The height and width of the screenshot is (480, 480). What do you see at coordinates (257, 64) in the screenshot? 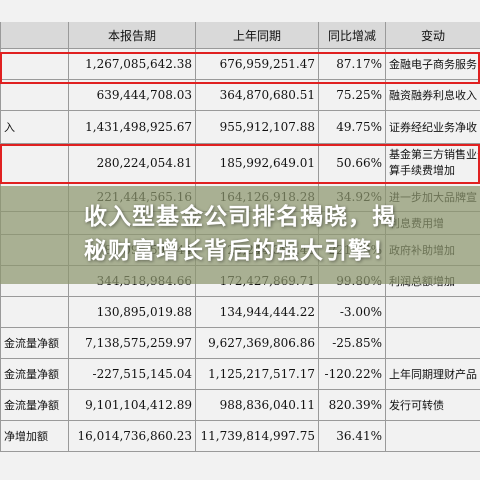
I see `cell-prior-period: 676,959,251.47` at bounding box center [257, 64].